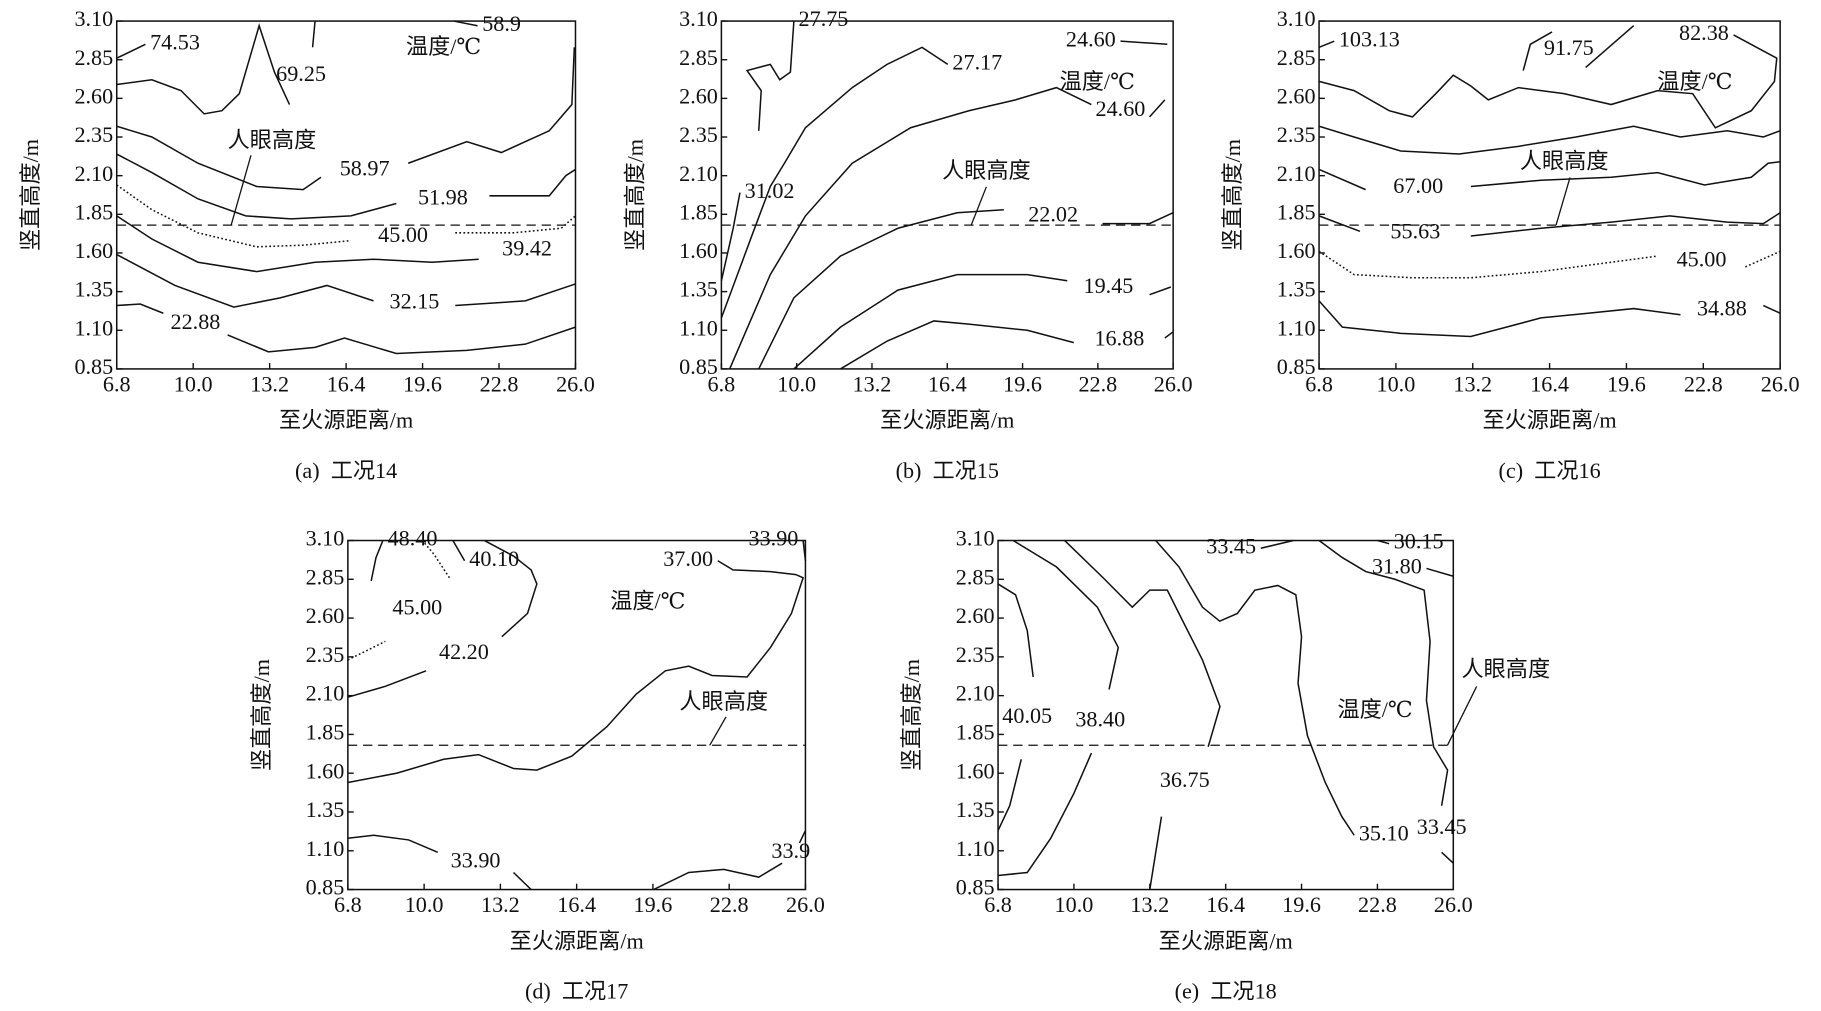  I want to click on contour-label: 37.00, so click(688, 558).